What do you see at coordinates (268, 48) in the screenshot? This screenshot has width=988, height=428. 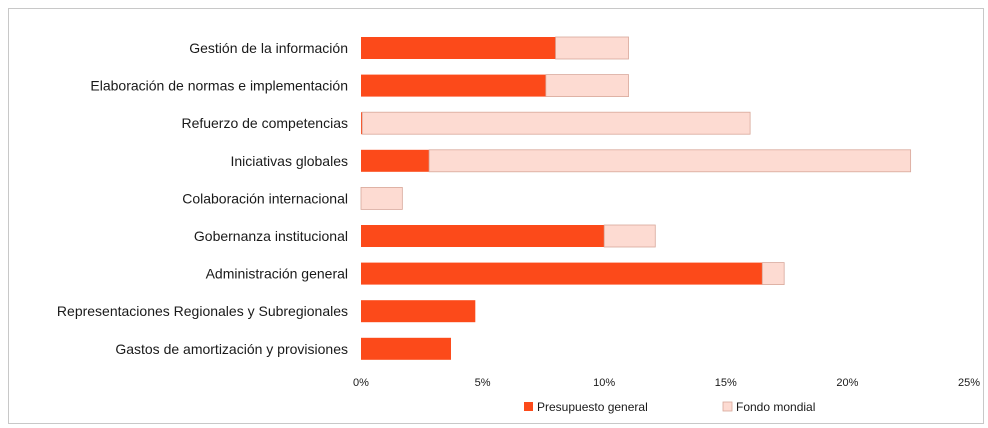 I see `category-label: Gestión de la información` at bounding box center [268, 48].